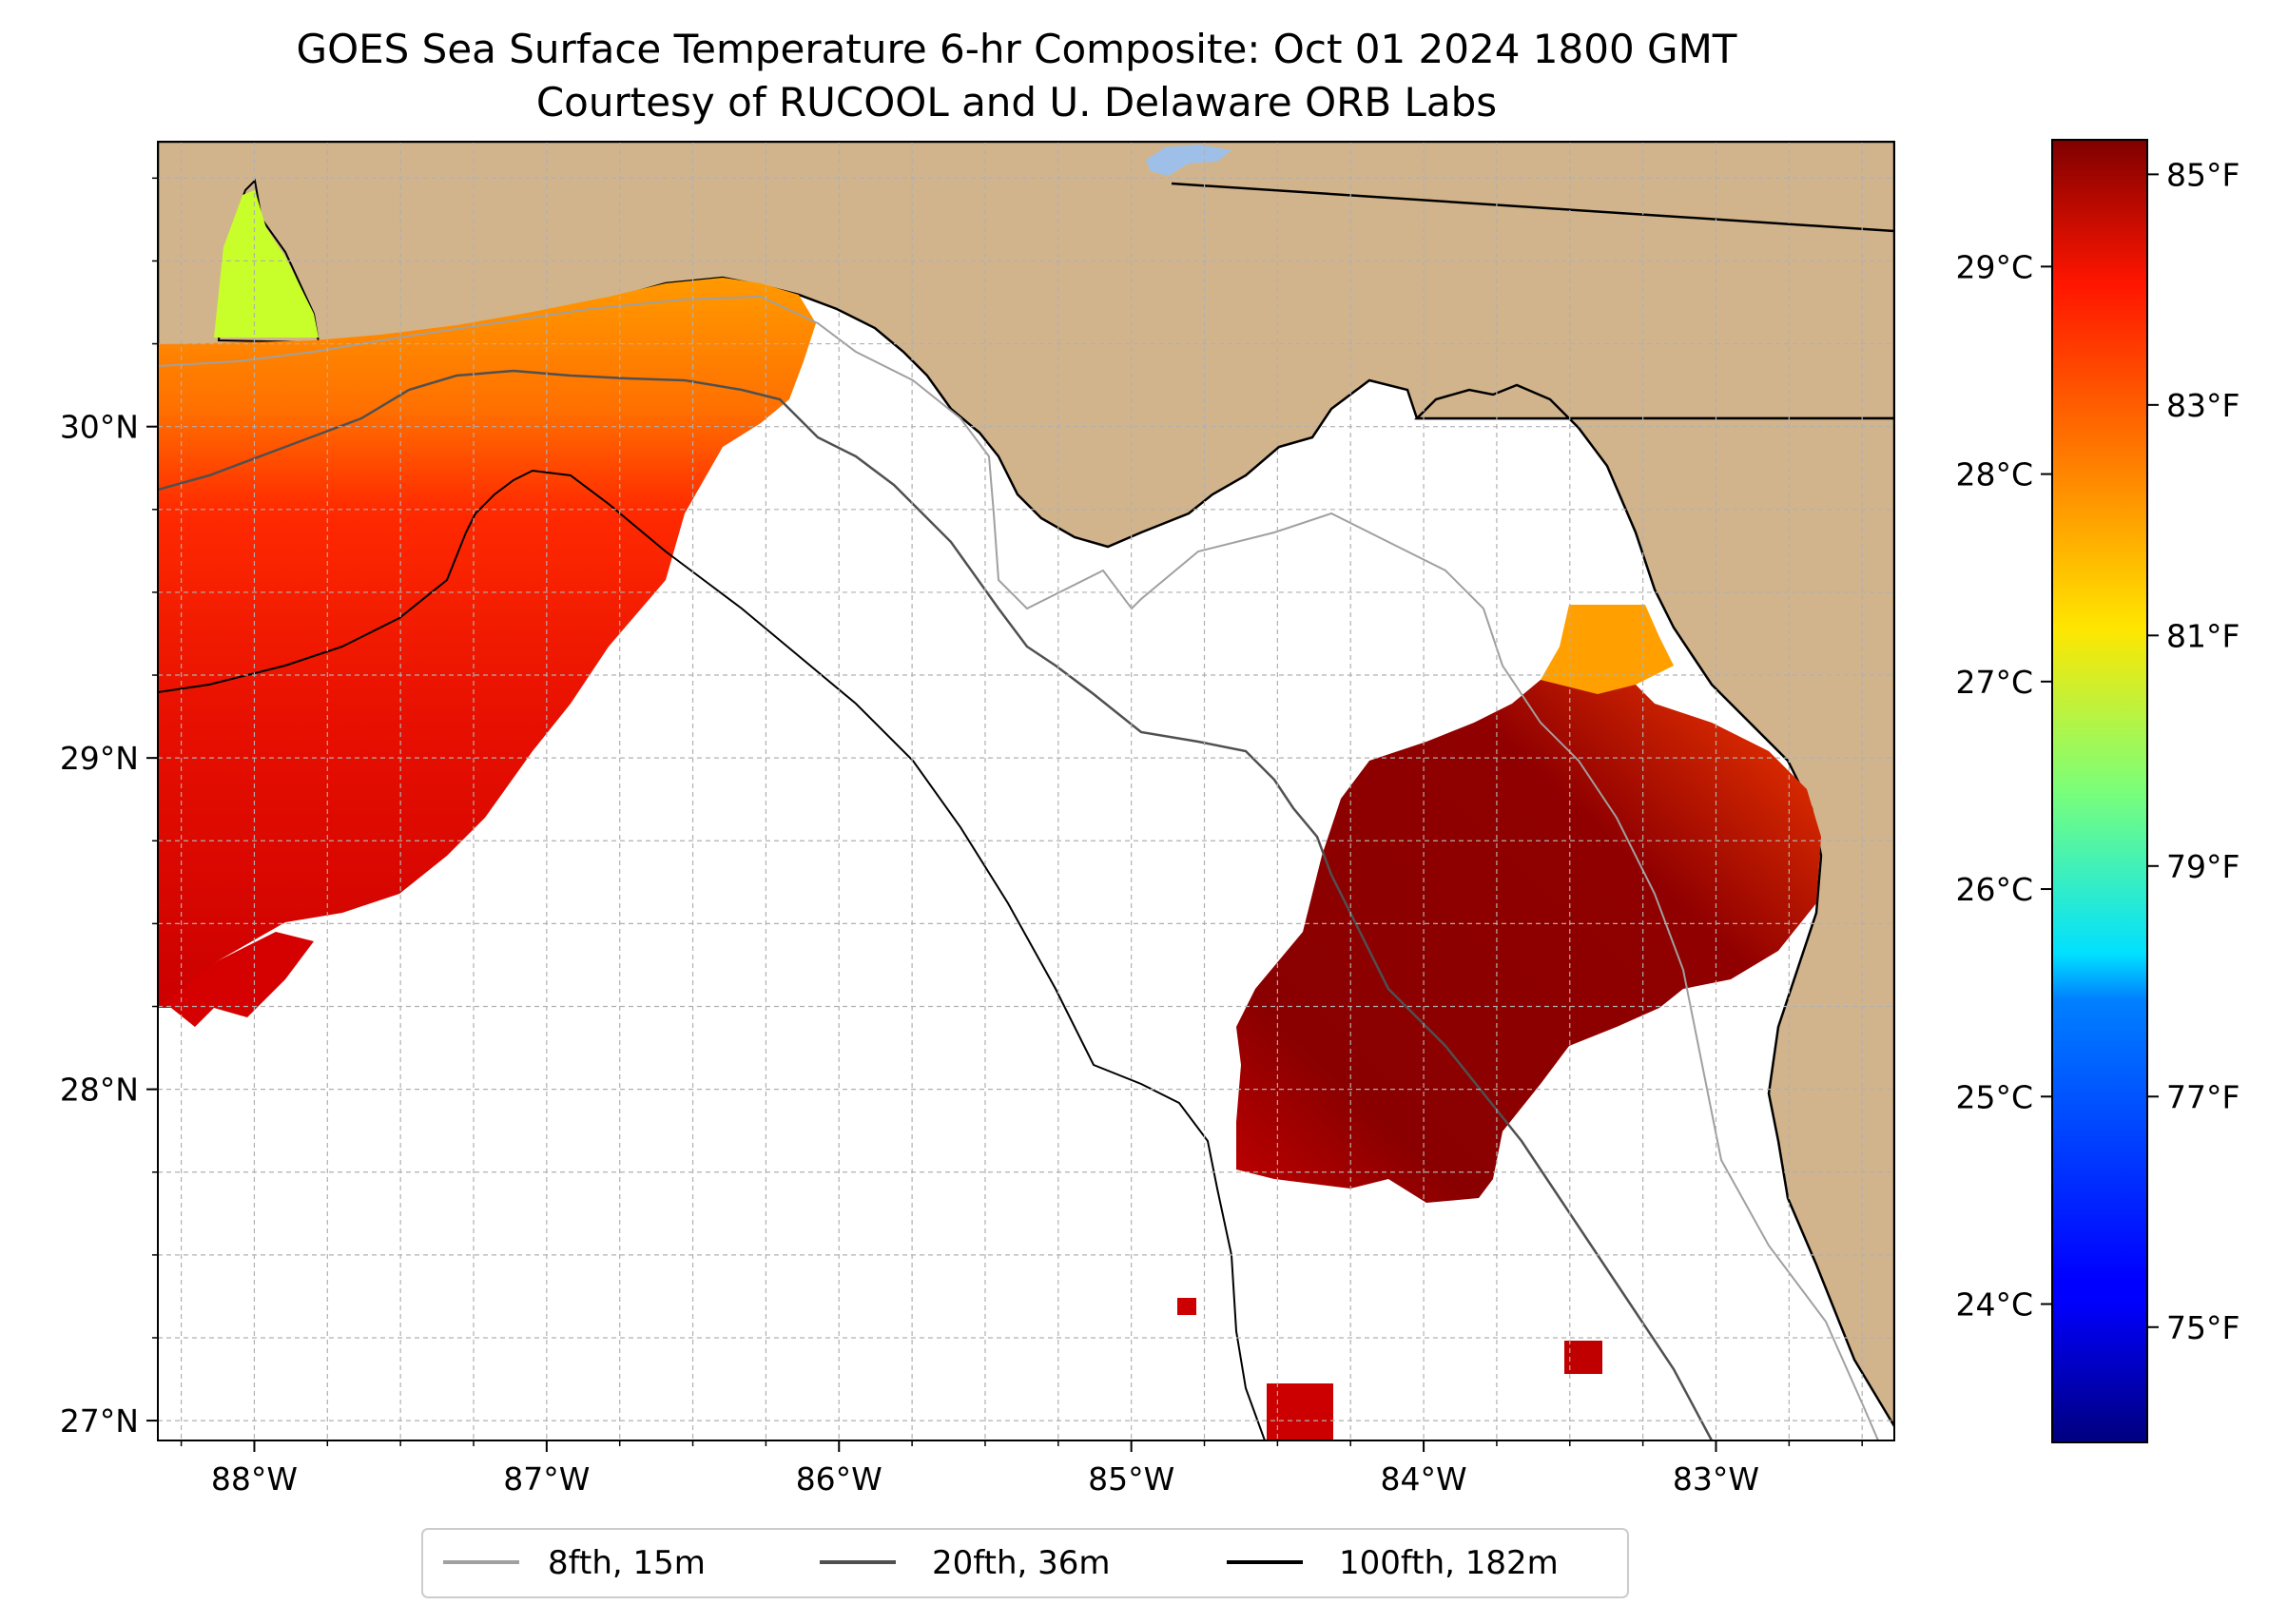  I want to click on legend: 8fth, 15m 20fth, 36m 100fth, 182m, so click(1025, 1563).